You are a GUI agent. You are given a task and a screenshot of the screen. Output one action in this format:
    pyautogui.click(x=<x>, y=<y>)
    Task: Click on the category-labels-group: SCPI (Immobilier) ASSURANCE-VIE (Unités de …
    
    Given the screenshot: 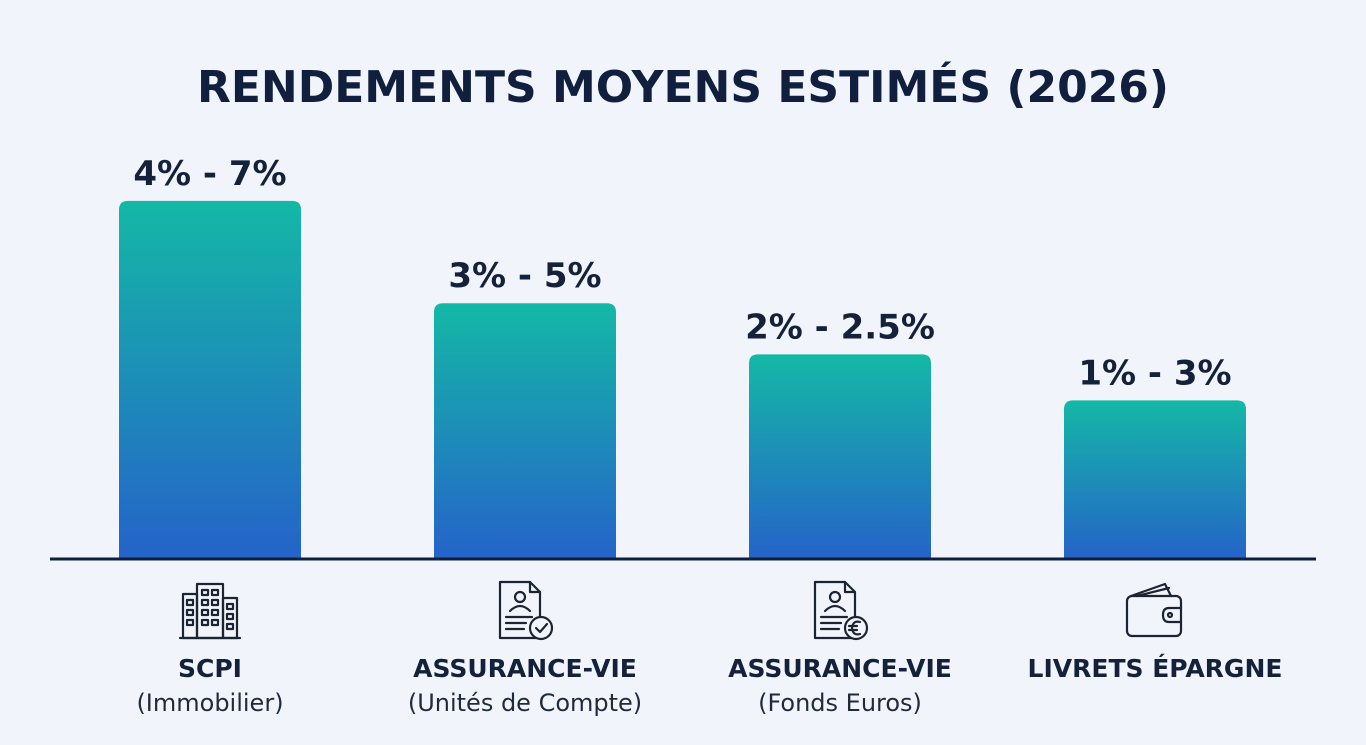 What is the action you would take?
    pyautogui.click(x=709, y=685)
    